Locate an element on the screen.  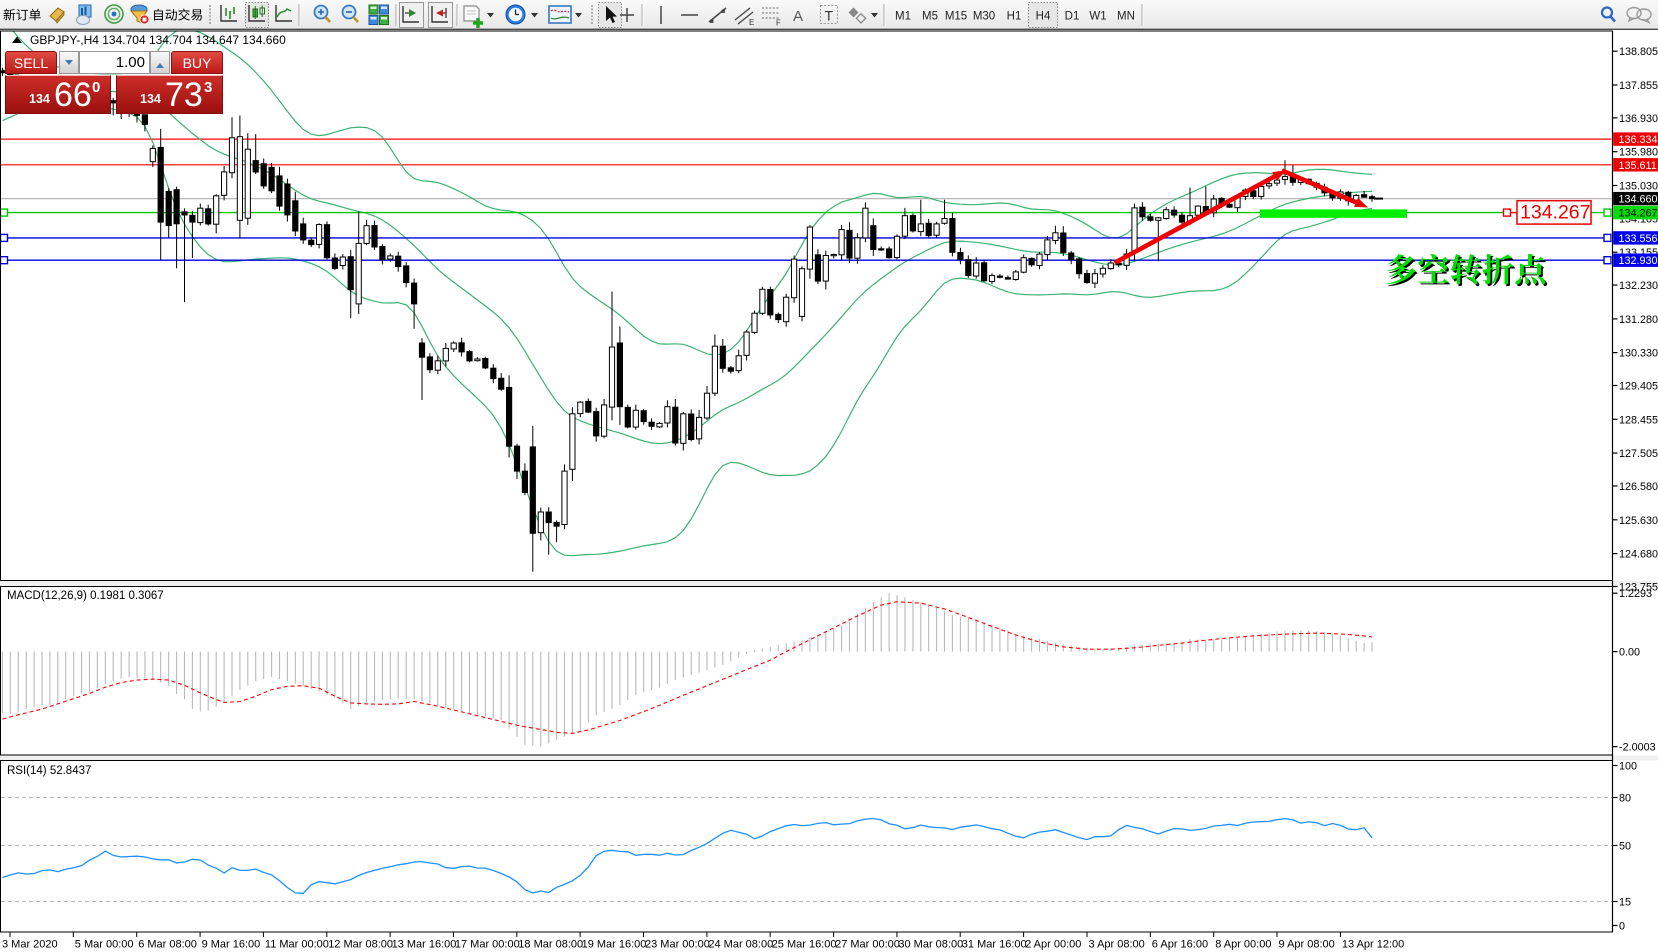
svg-text: 127.505 is located at coordinates (1638, 454).